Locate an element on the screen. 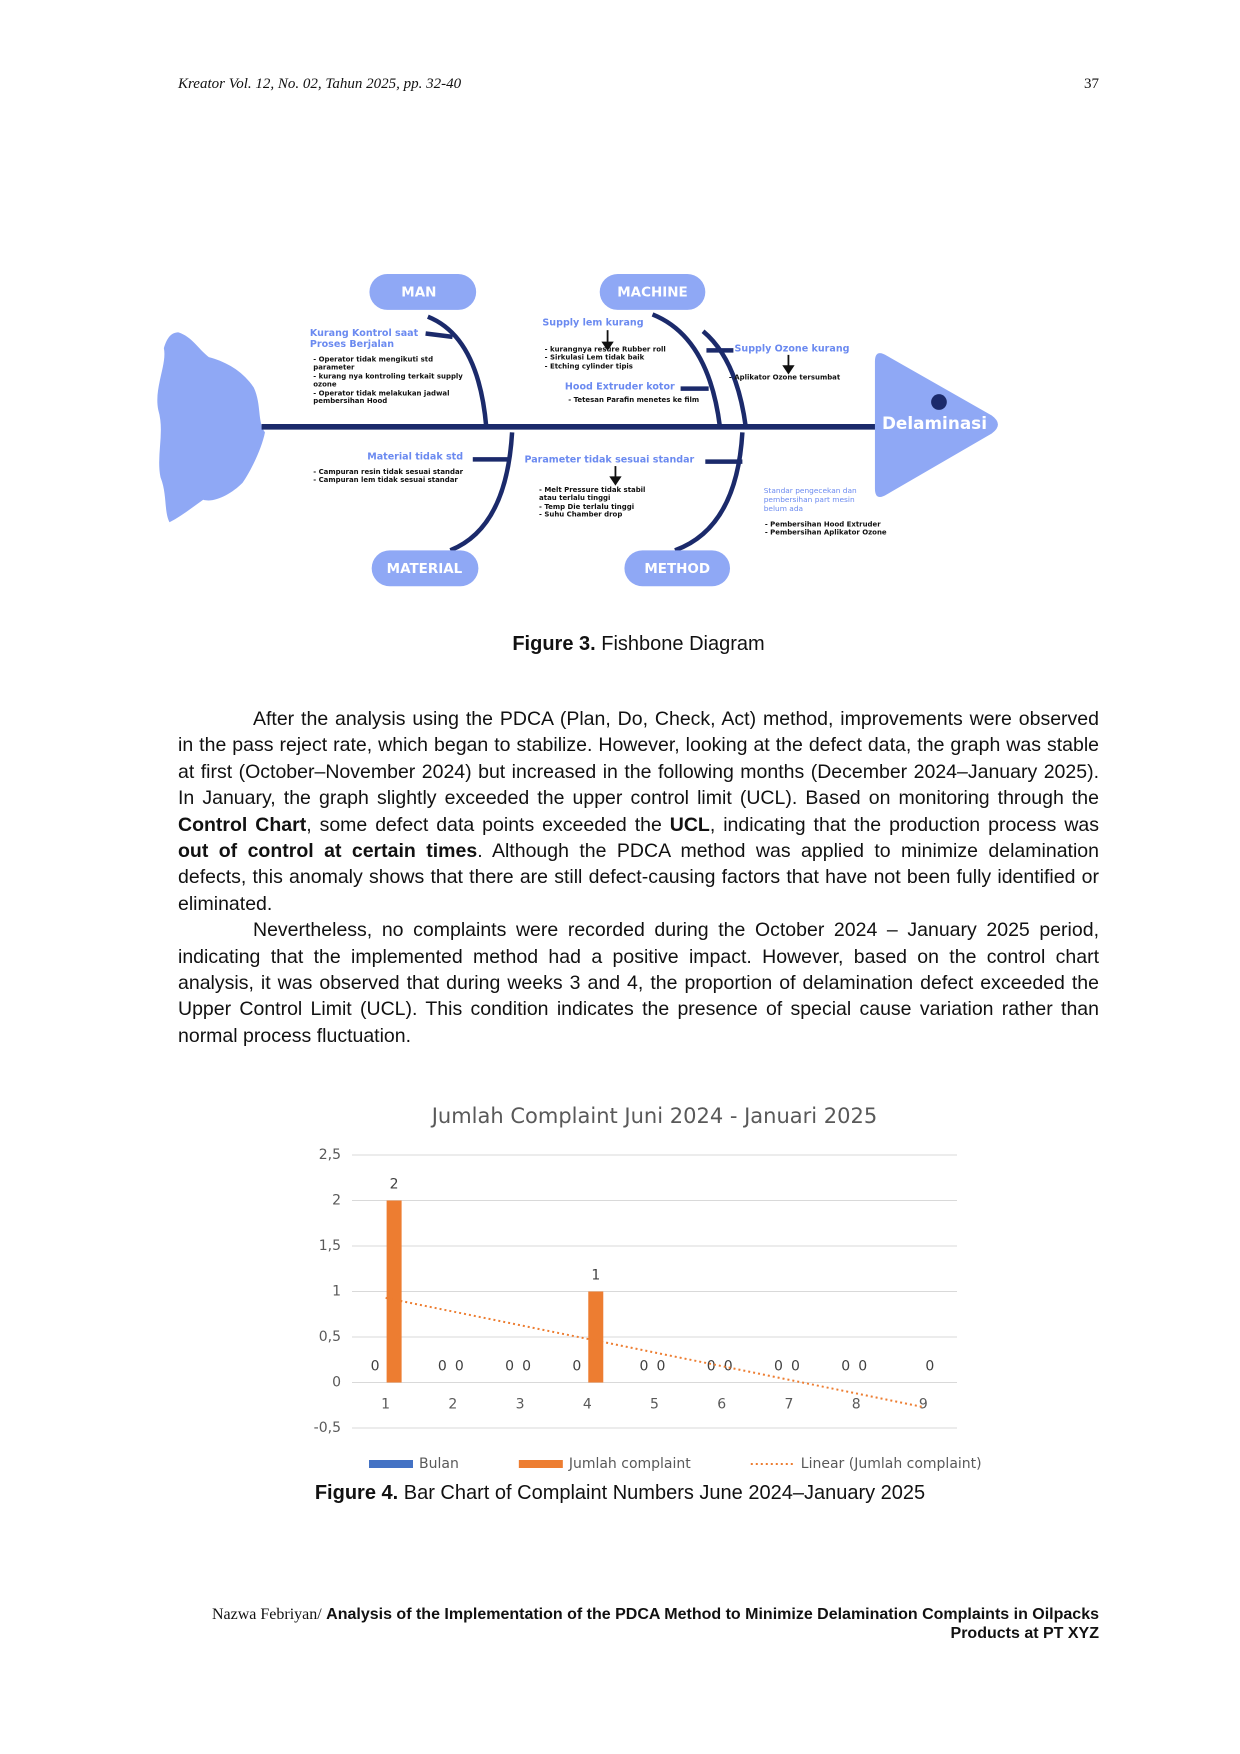 The height and width of the screenshot is (1754, 1240). legend-label: Linear (Jumlah complaint) is located at coordinates (891, 1464).